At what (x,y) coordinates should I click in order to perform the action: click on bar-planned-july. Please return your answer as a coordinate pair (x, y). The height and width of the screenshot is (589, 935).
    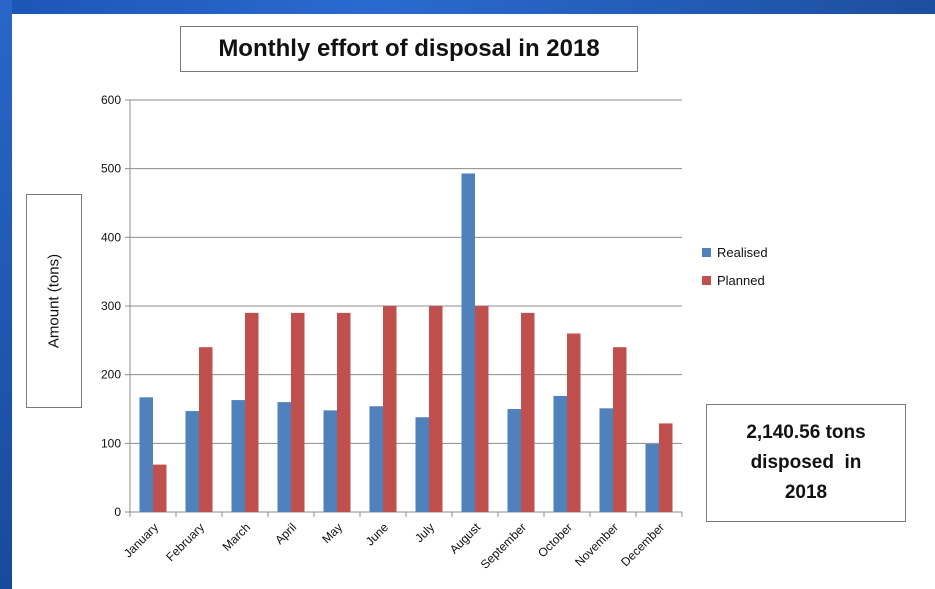
    Looking at the image, I should click on (436, 409).